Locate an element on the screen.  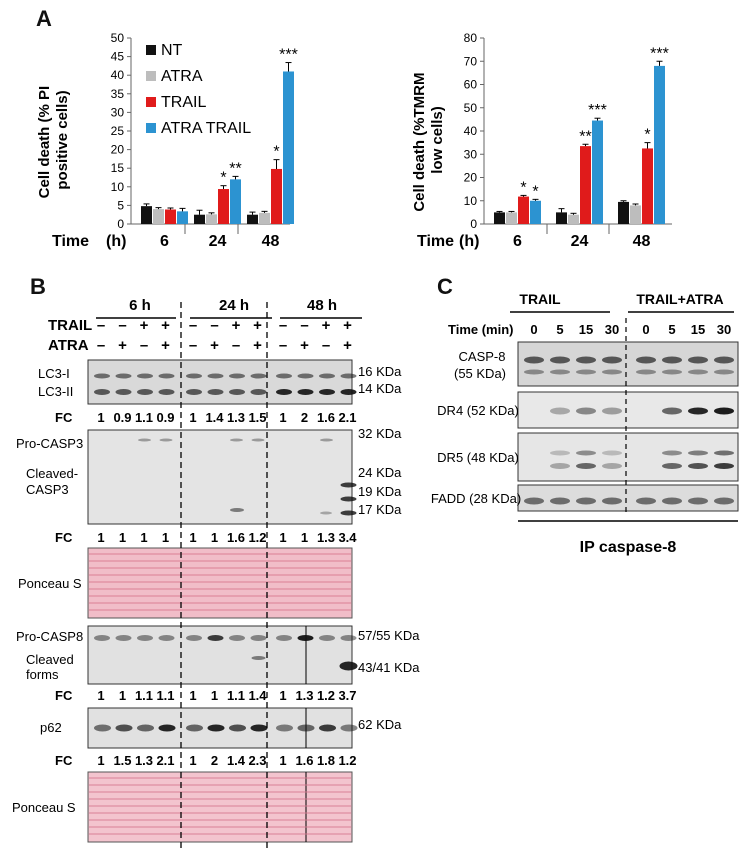
fold-change-value: 1.4 is located at coordinates (214, 417).